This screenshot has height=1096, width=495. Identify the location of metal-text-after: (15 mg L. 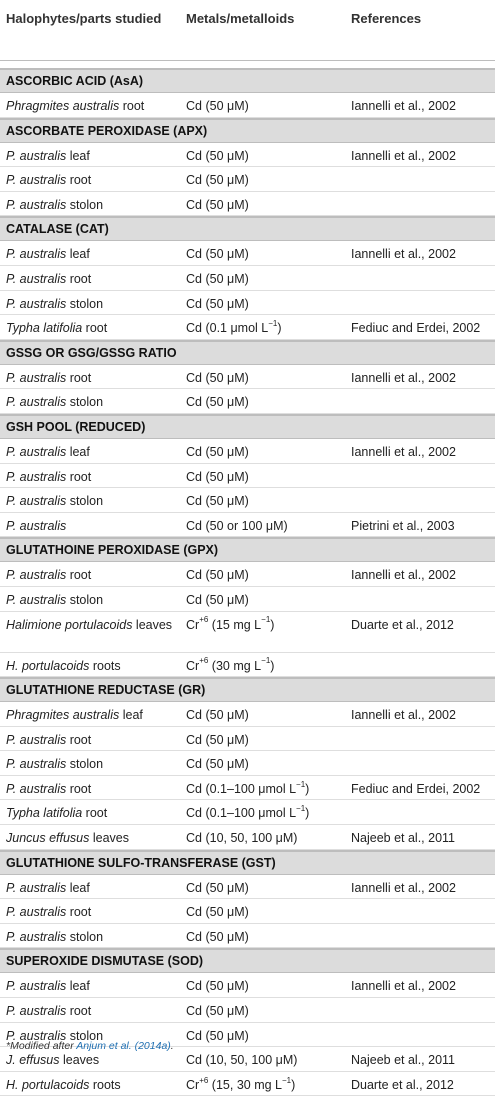
(235, 624).